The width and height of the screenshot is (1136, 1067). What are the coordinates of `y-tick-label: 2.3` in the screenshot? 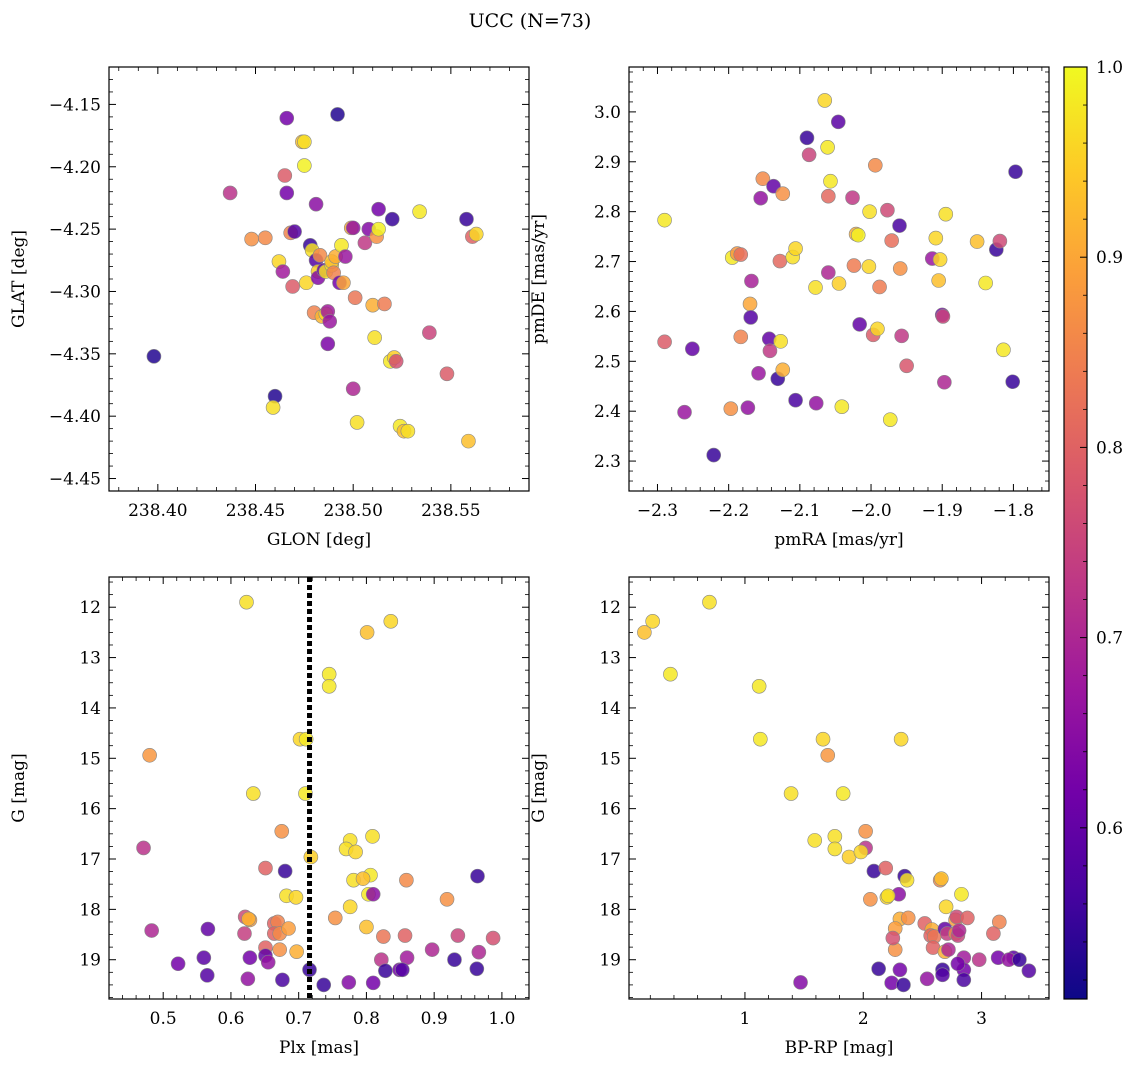 It's located at (607, 462).